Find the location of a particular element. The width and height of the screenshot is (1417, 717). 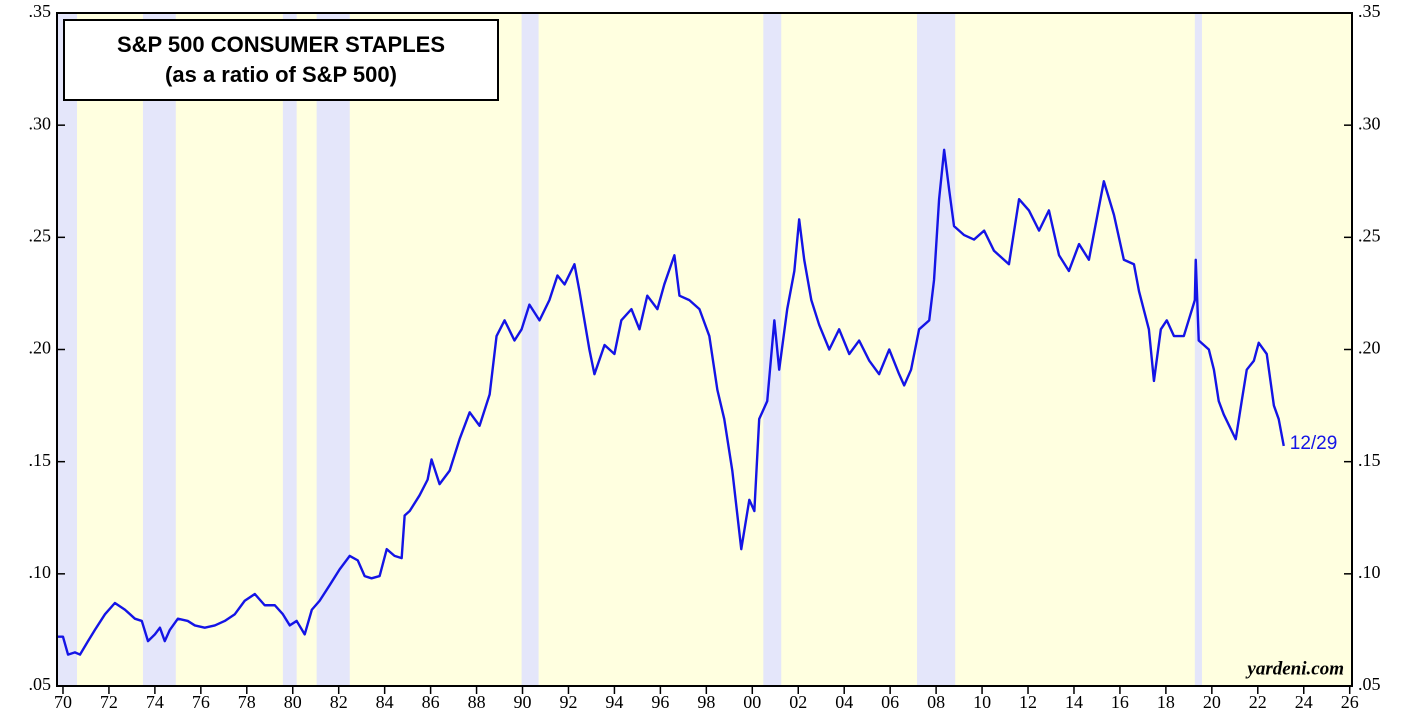

x-tick-label: 92 is located at coordinates (568, 702).